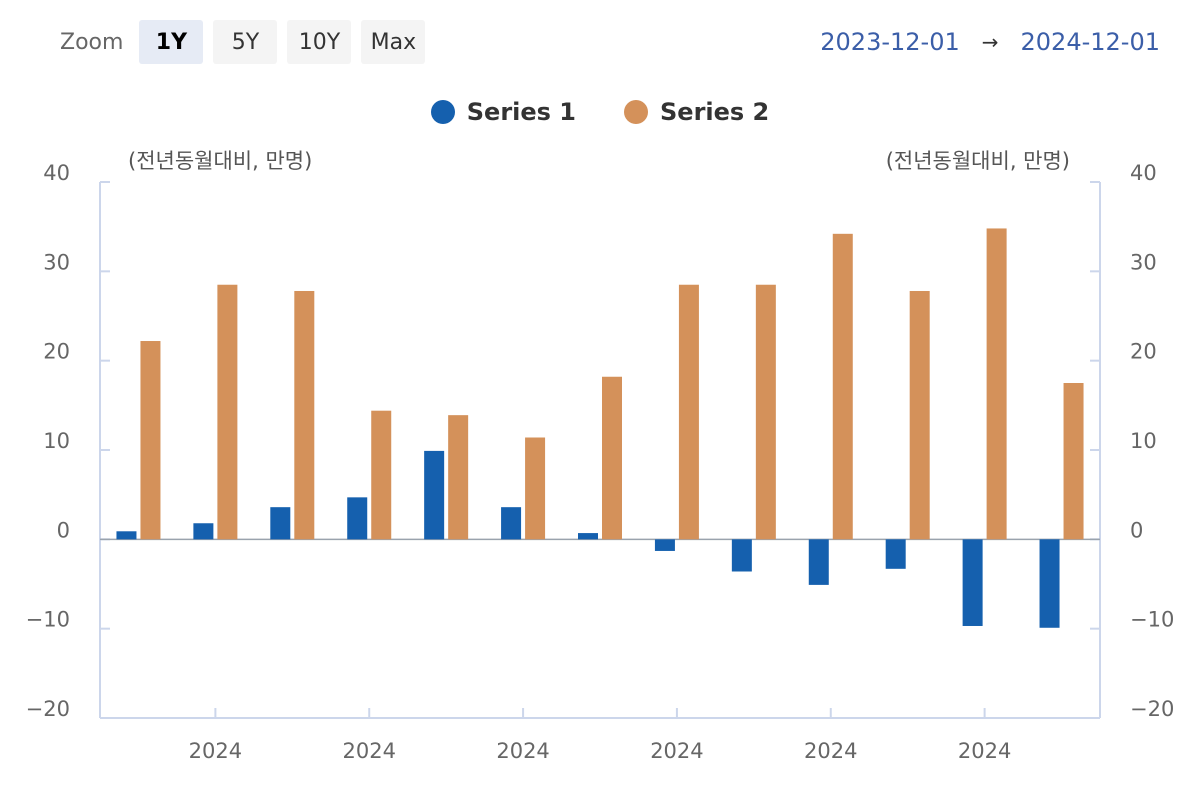 The width and height of the screenshot is (1200, 800). I want to click on zoom-toolbar: Zoom 1Y 5Y 10Y Max, so click(243, 42).